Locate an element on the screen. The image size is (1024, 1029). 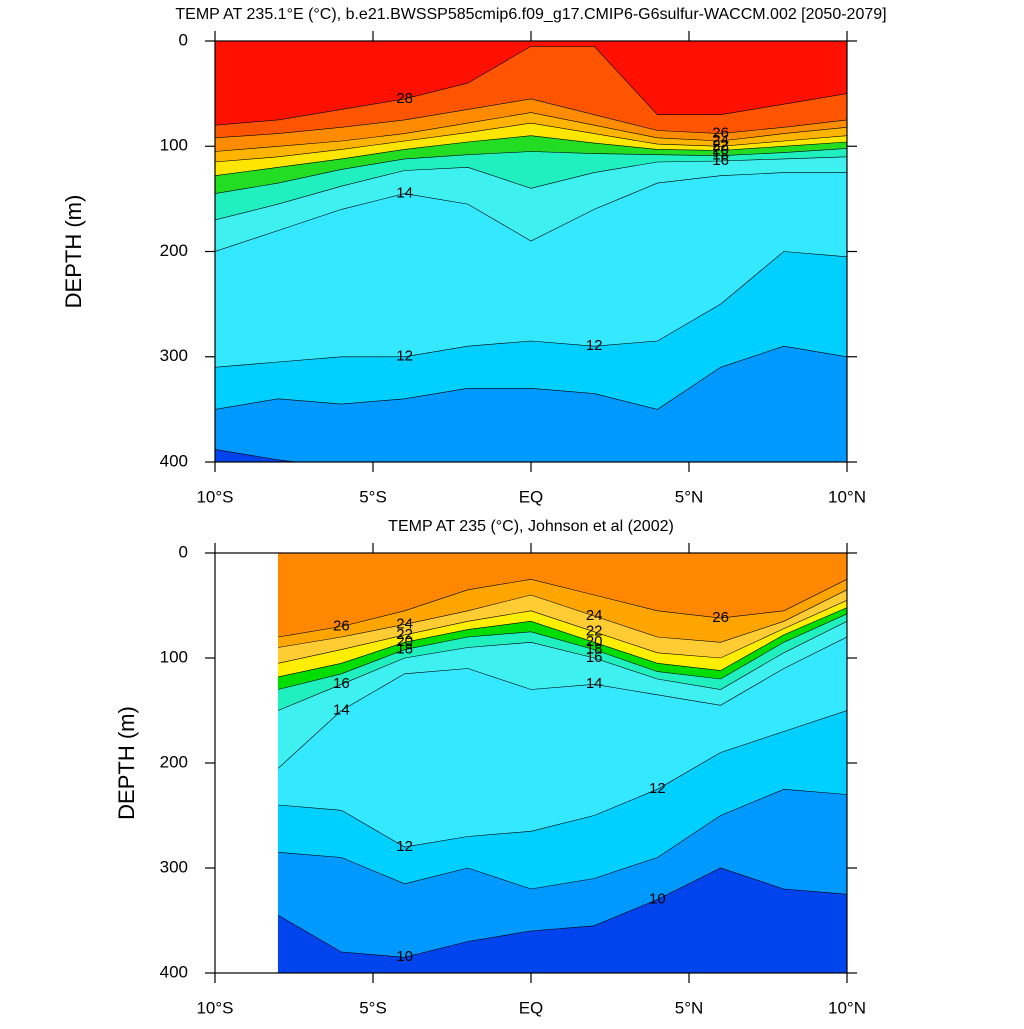
chart-title: TEMP AT 235 (°C), Johnson et al (2002) is located at coordinates (531, 526).